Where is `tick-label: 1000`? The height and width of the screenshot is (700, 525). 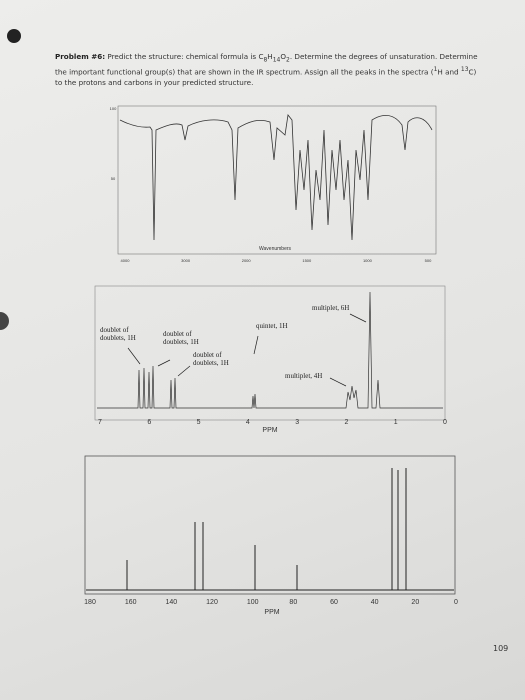
tick-label: 1000 is located at coordinates (368, 260).